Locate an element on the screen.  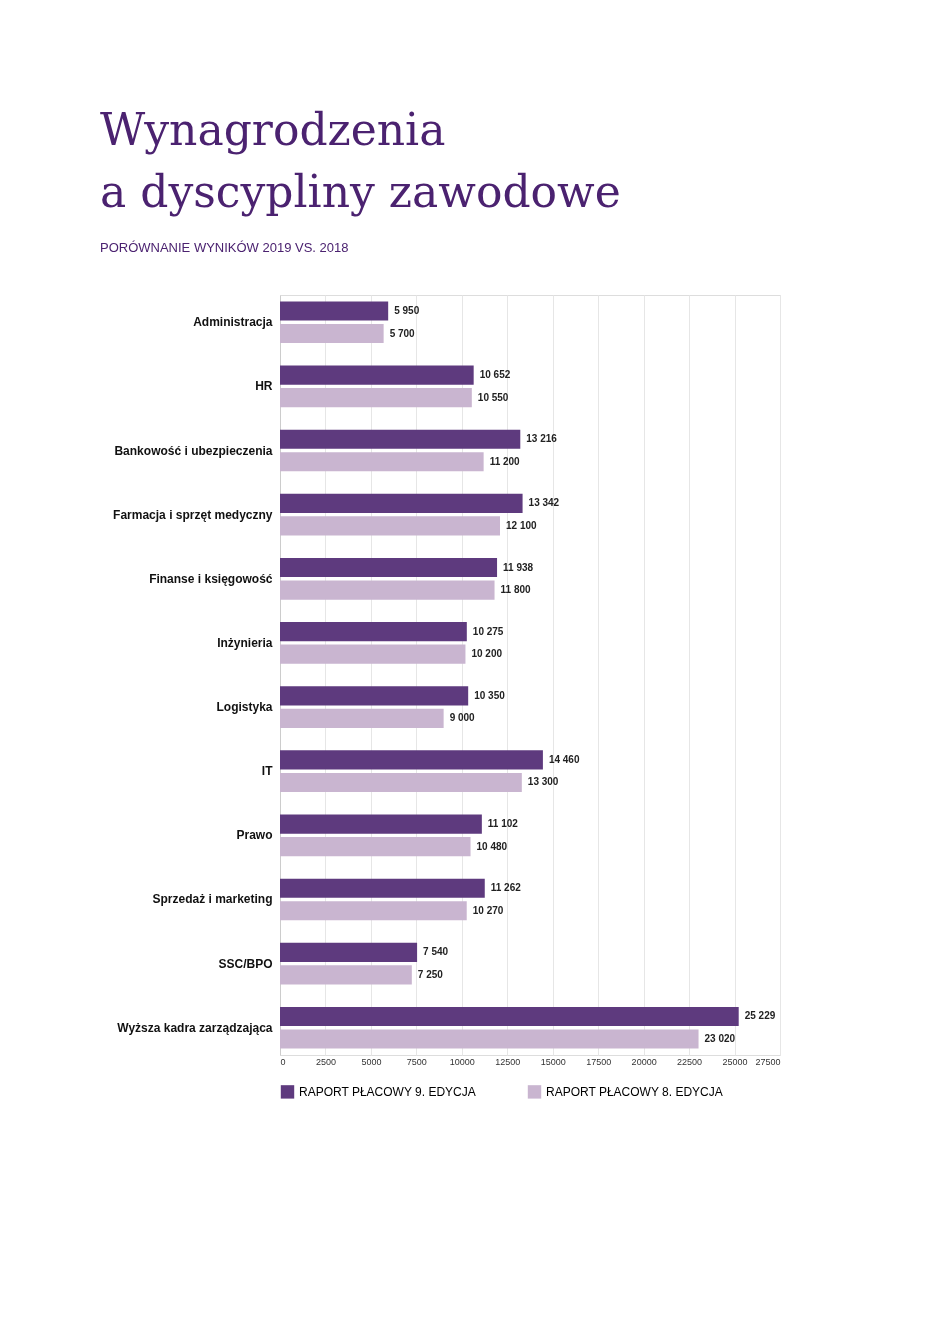
data-label: 10 550 is located at coordinates (493, 397).